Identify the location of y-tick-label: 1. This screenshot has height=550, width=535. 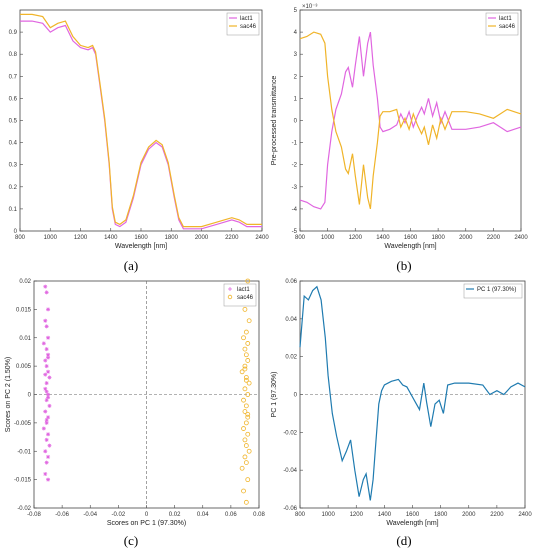
(296, 99).